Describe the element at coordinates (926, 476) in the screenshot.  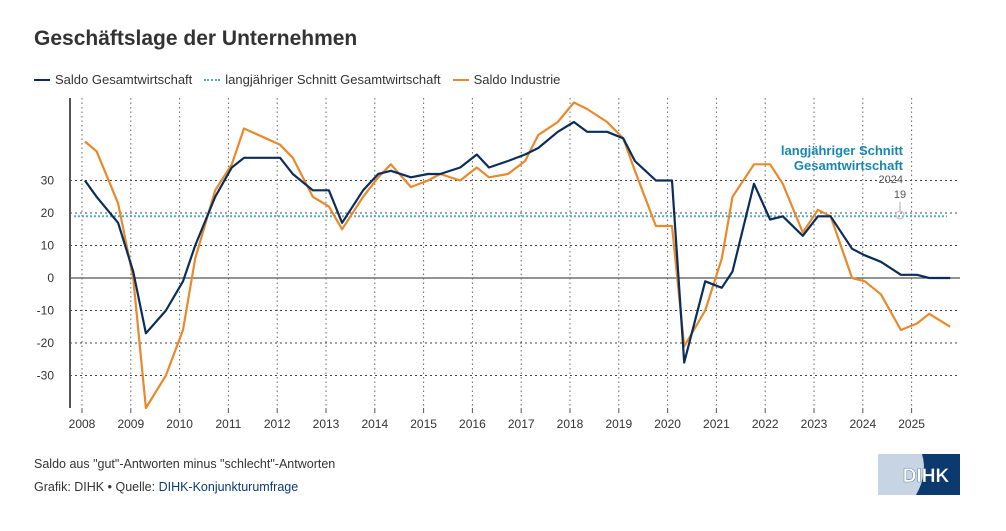
I see `svg-text: DIHK` at that location.